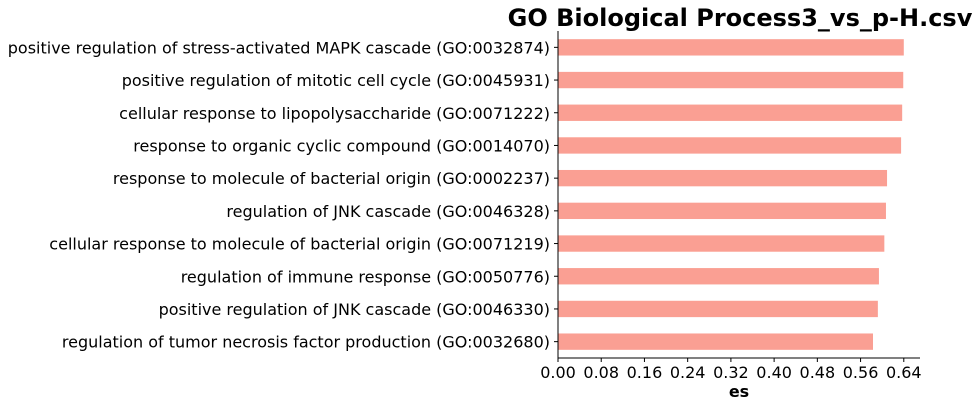 This screenshot has width=978, height=406. I want to click on x-tick-label: 0.56, so click(861, 372).